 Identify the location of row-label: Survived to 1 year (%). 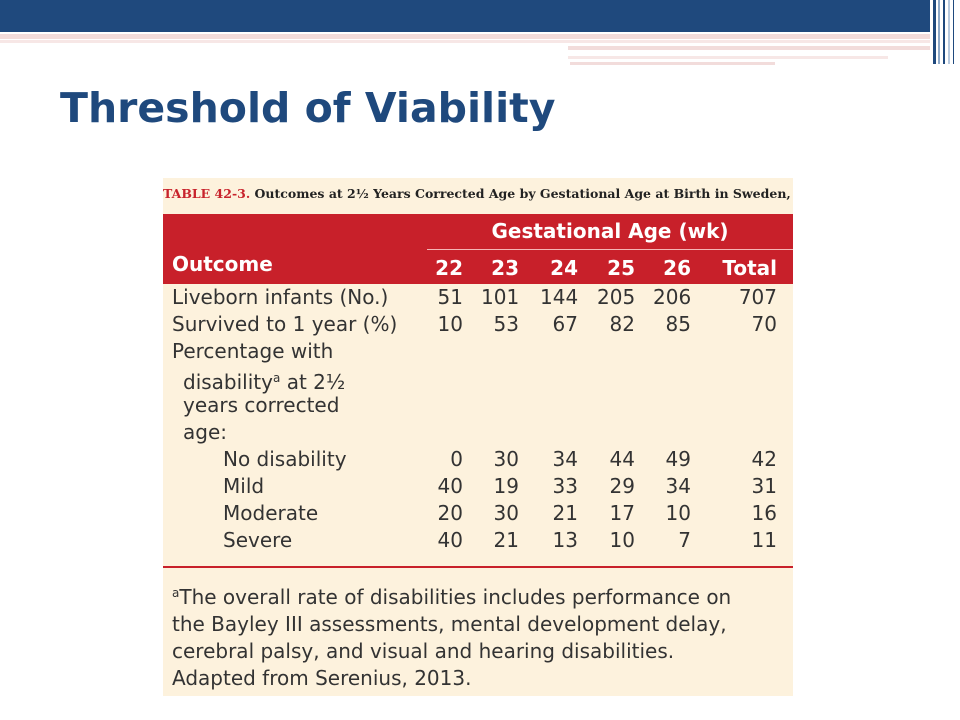
(284, 324).